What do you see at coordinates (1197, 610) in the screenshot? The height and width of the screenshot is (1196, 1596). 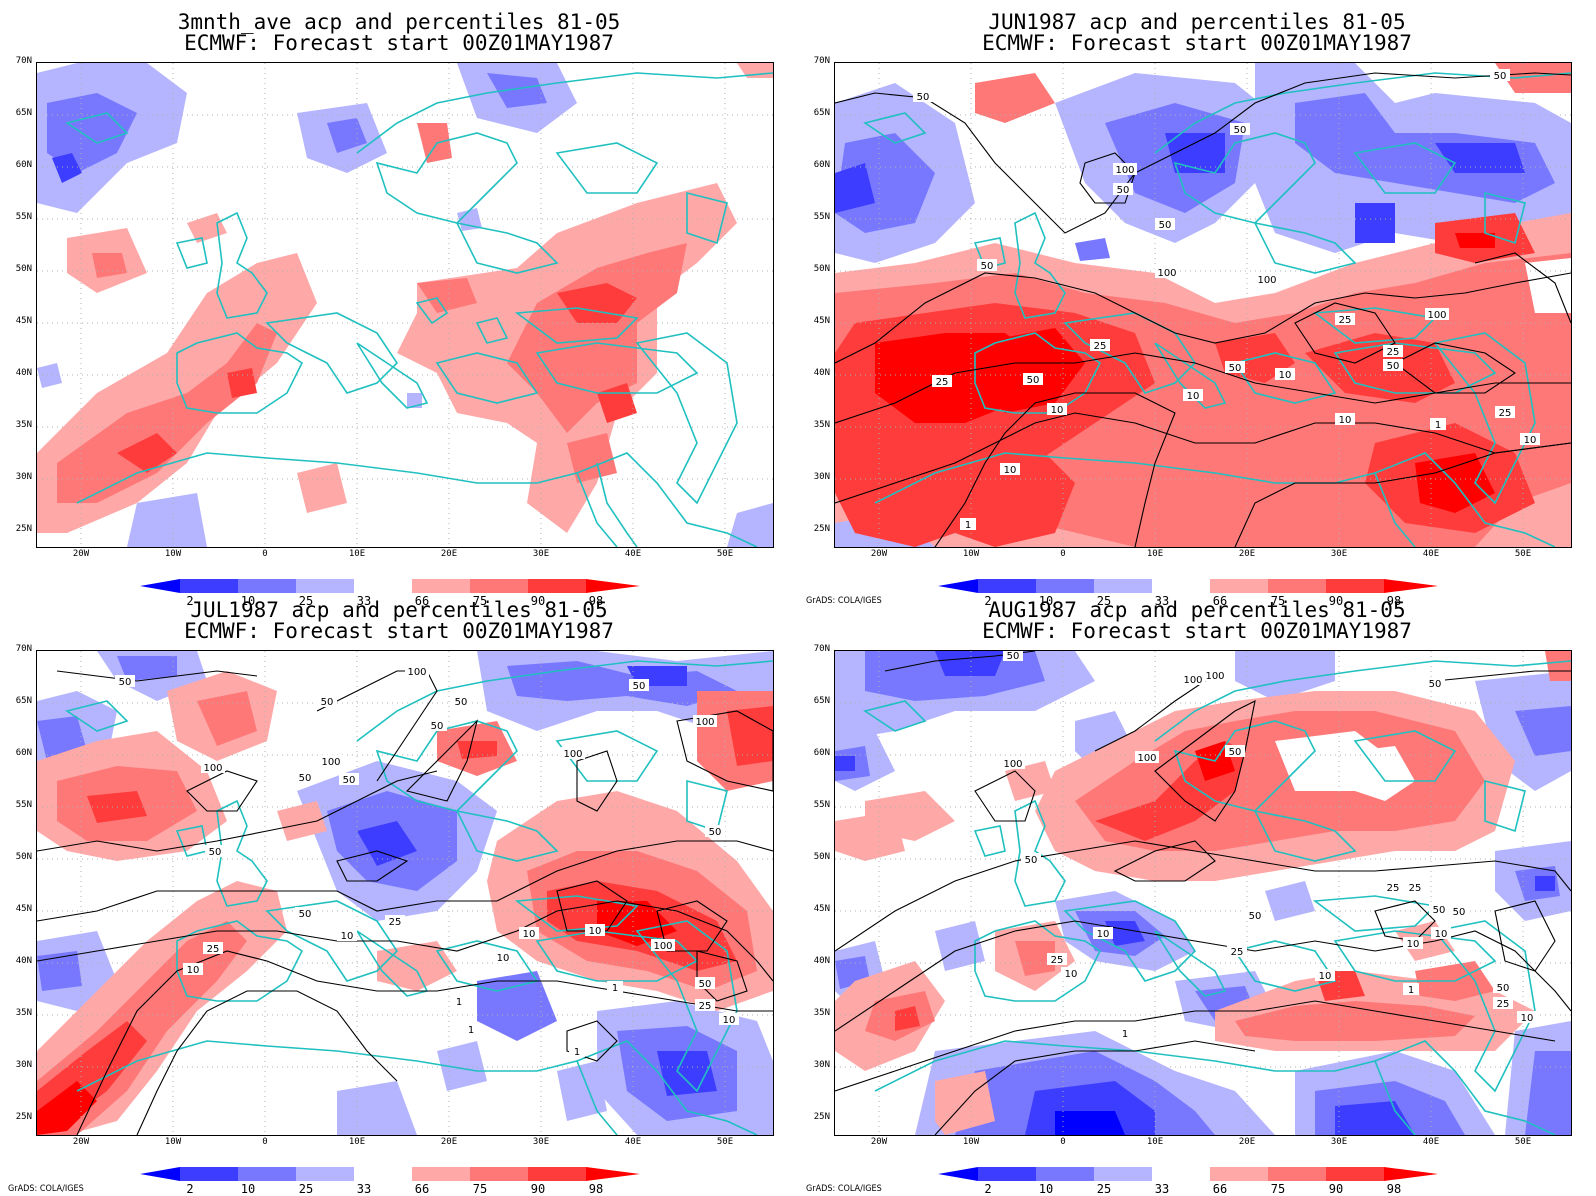 I see `panel-title: AUG1987 acp and percentiles 81-05` at bounding box center [1197, 610].